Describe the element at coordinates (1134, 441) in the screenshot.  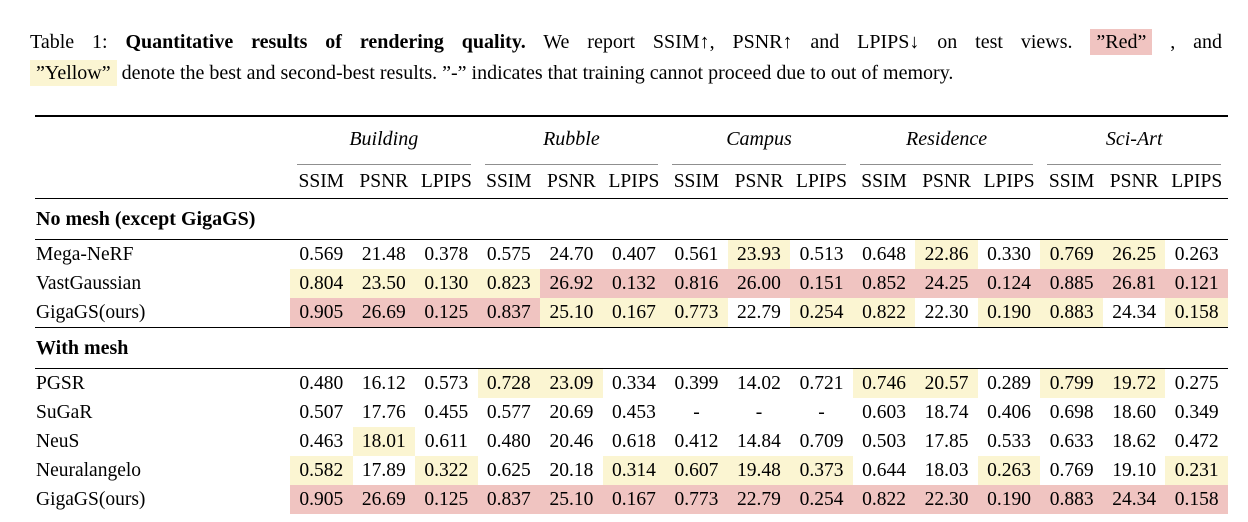
I see `metric-cell: 18.62` at that location.